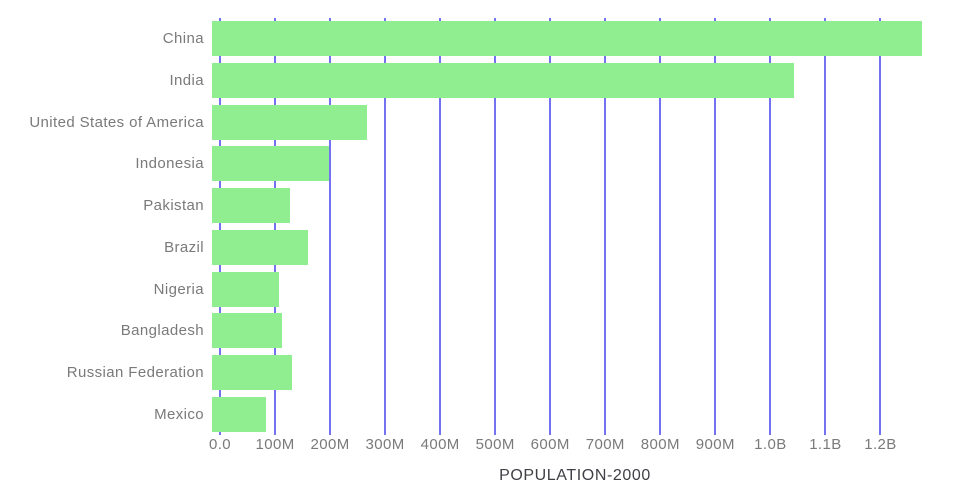  Describe the element at coordinates (575, 475) in the screenshot. I see `x-axis-title: POPULATION-2000` at that location.